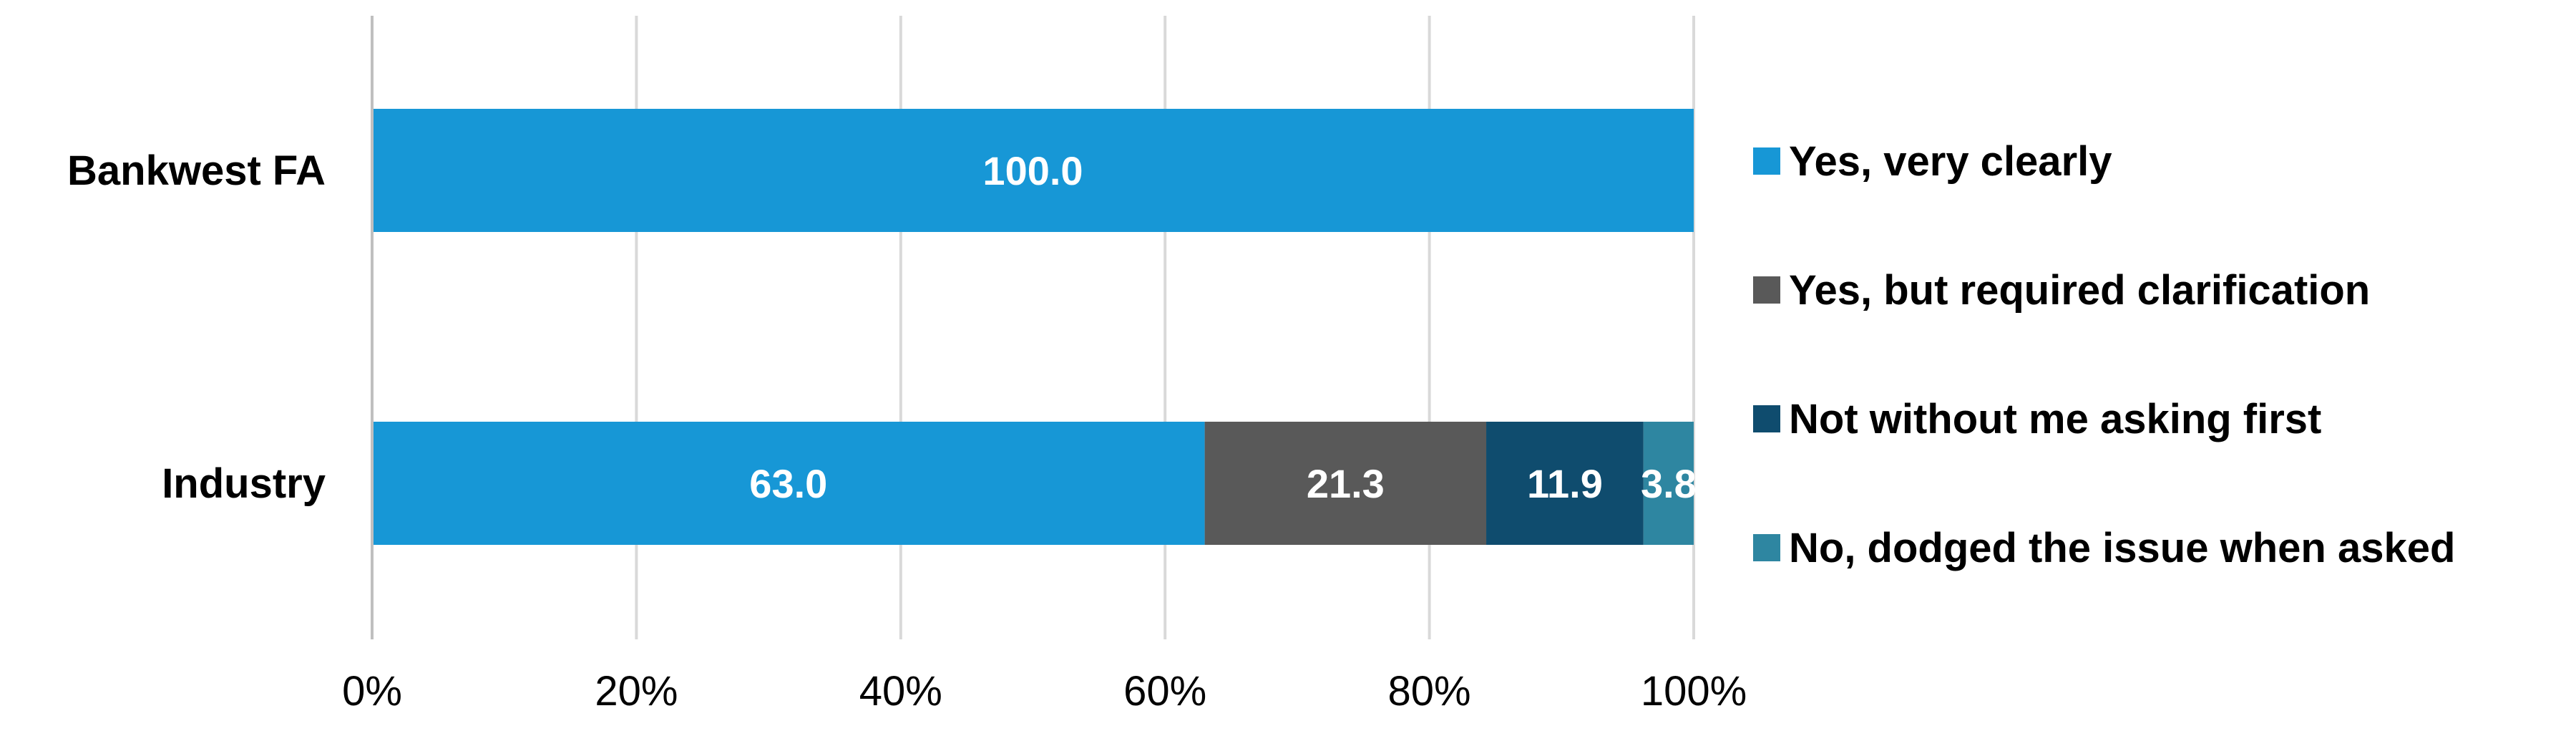 The height and width of the screenshot is (731, 2576). What do you see at coordinates (2055, 419) in the screenshot?
I see `legend-label-not-without-me-asking-first: Not without me asking first` at bounding box center [2055, 419].